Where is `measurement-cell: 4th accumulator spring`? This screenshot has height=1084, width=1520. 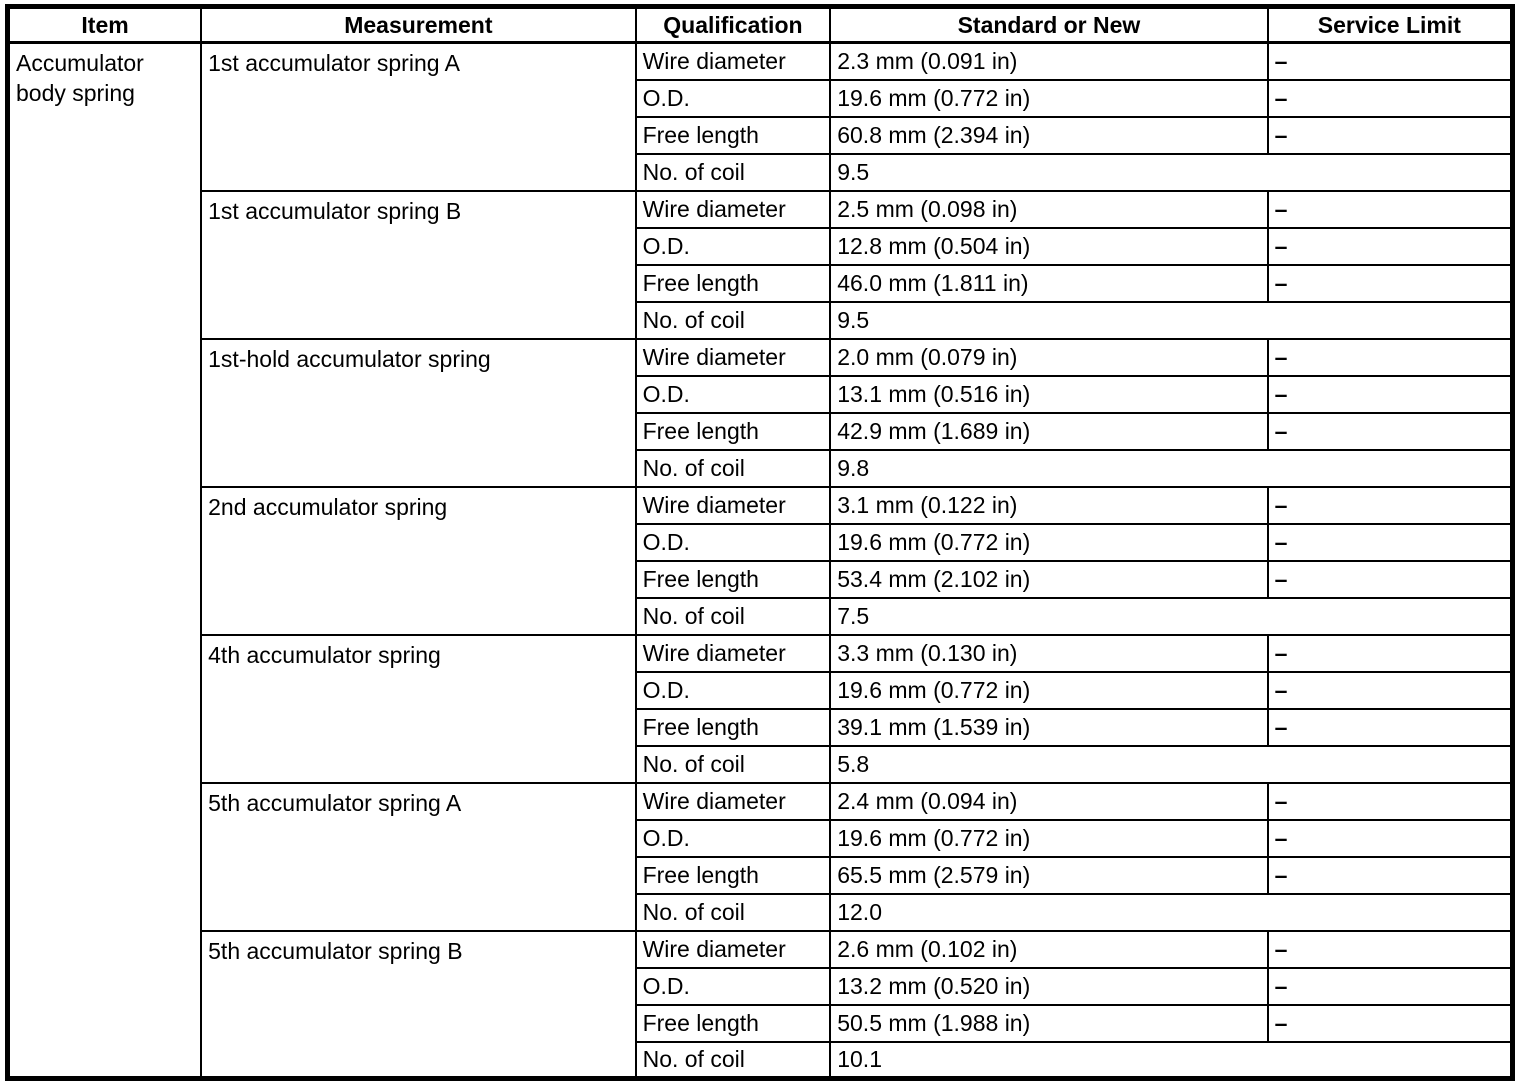 measurement-cell: 4th accumulator spring is located at coordinates (418, 708).